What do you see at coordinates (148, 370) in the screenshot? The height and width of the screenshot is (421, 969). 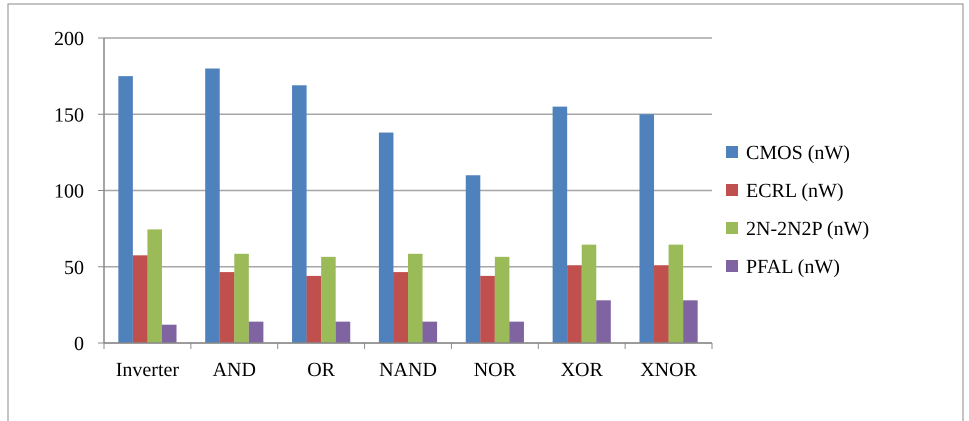 I see `x-tick-label: Inverter` at bounding box center [148, 370].